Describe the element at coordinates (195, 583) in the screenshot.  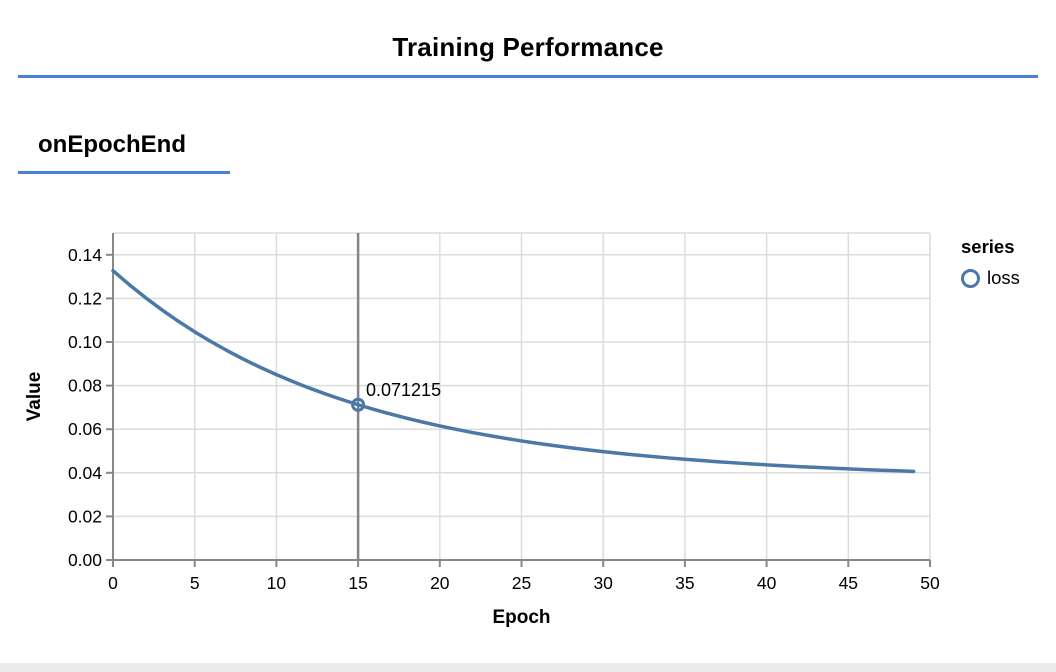
I see `x-tick-label: 5` at that location.